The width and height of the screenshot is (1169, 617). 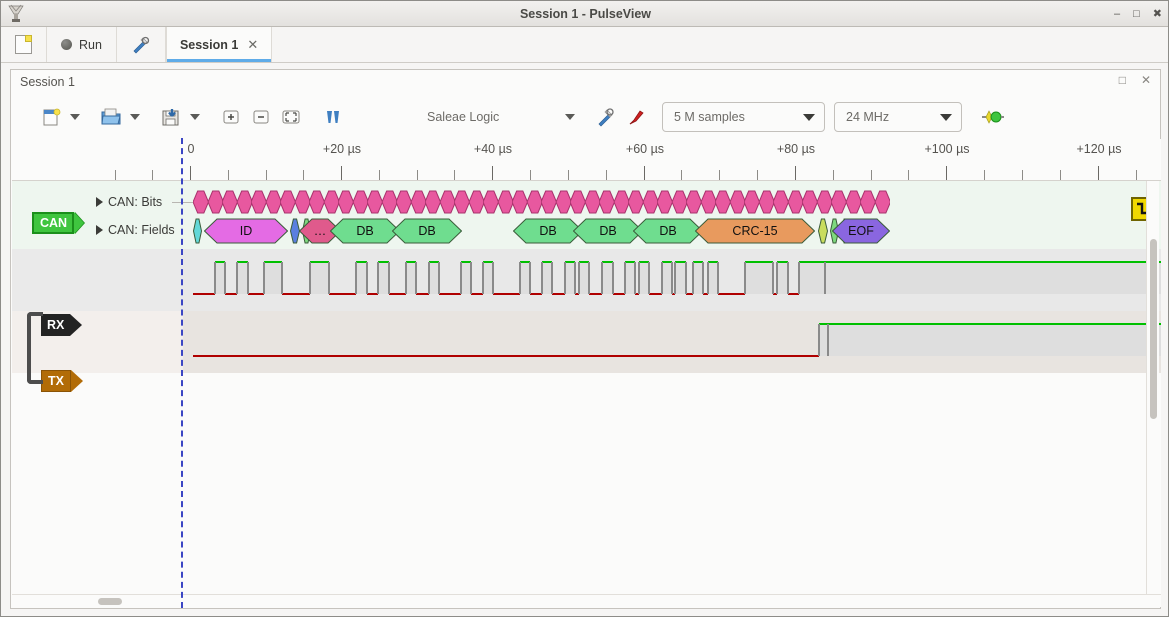 What do you see at coordinates (1153, 329) in the screenshot?
I see `vertical-scrollbar-thumb` at bounding box center [1153, 329].